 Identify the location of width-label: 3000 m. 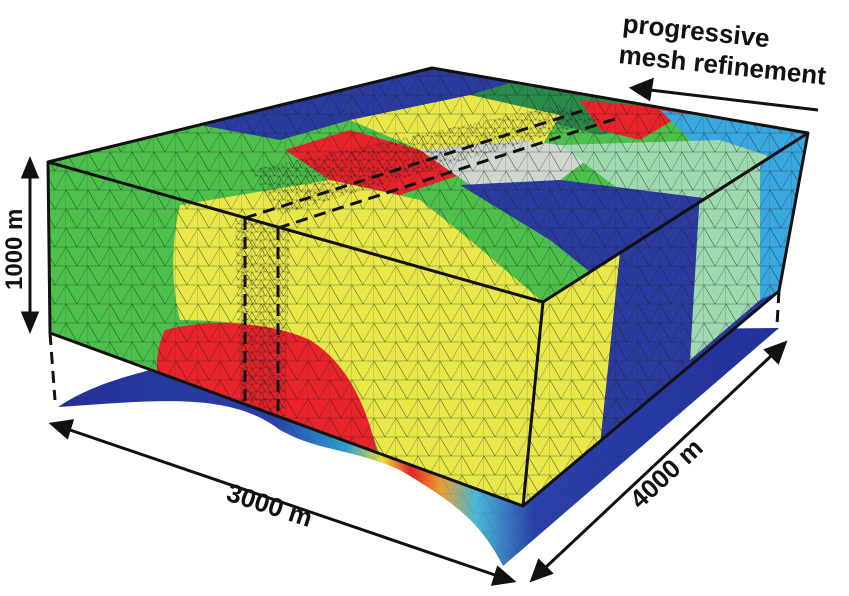
(269, 505).